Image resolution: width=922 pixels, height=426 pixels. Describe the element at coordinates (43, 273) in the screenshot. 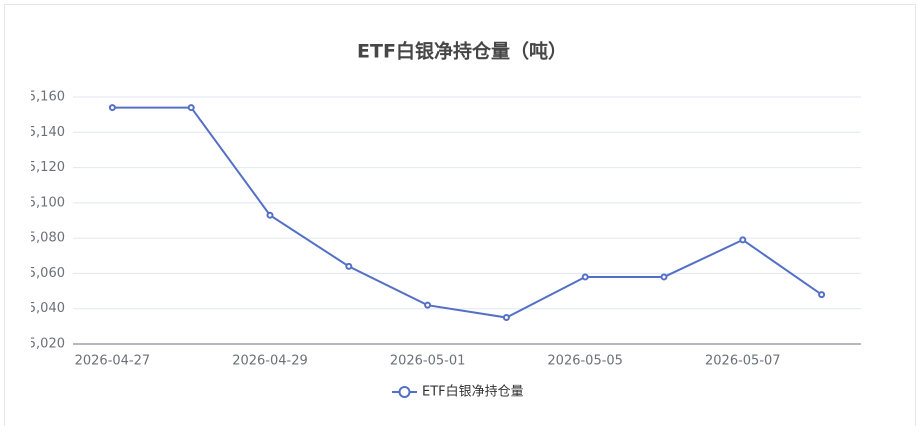

I see `y-tick-label: 15,060` at that location.